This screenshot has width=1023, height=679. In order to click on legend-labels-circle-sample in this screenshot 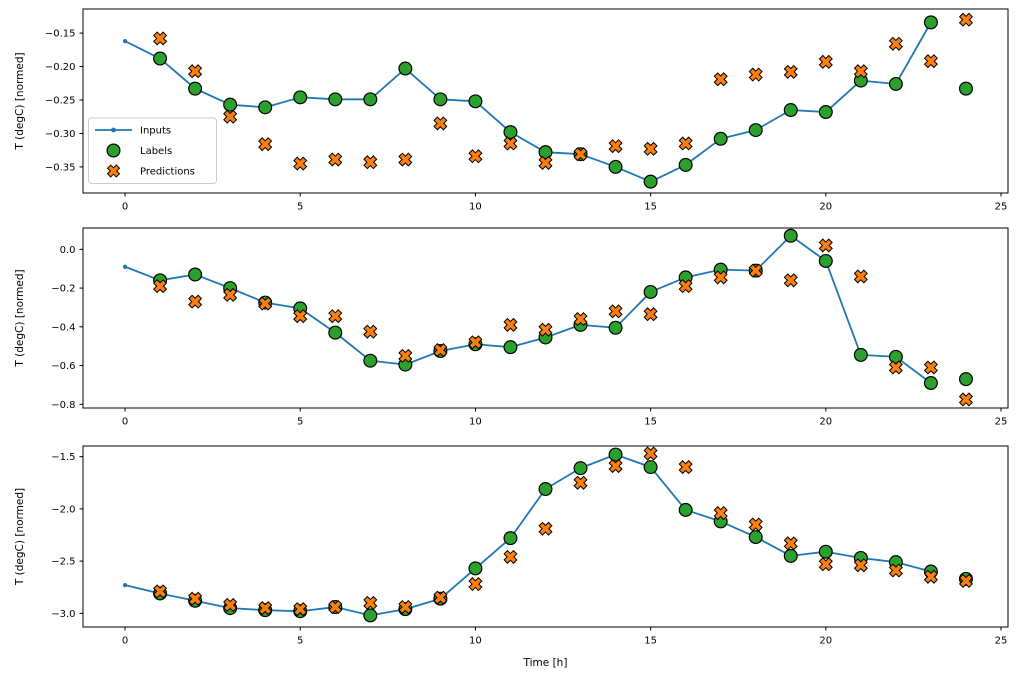, I will do `click(113, 150)`.